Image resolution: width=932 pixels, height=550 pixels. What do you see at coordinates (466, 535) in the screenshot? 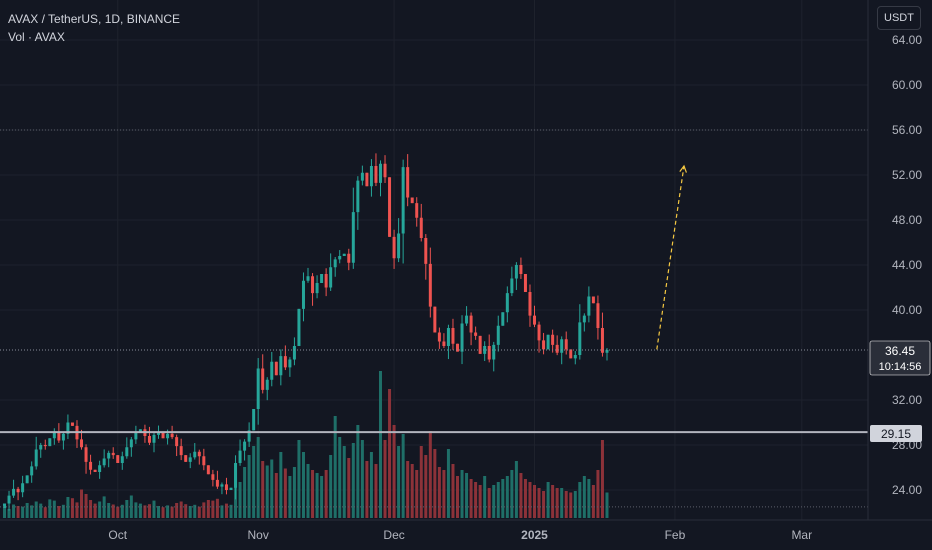
I see `time-axis` at bounding box center [466, 535].